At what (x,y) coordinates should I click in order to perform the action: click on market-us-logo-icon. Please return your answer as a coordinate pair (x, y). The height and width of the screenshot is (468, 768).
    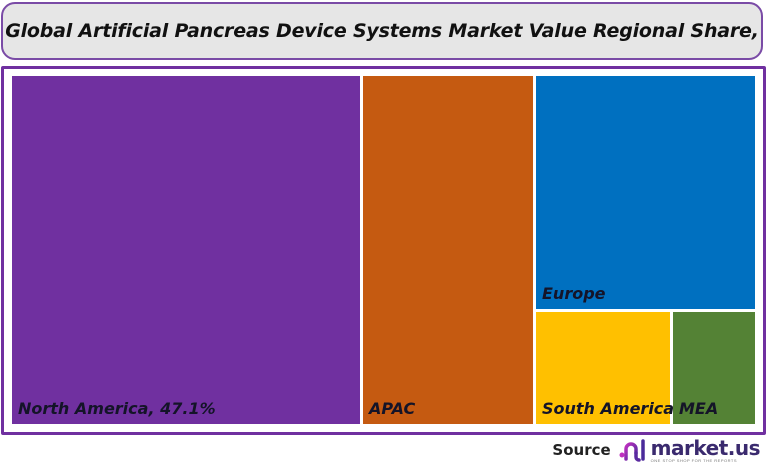
    Looking at the image, I should click on (632, 450).